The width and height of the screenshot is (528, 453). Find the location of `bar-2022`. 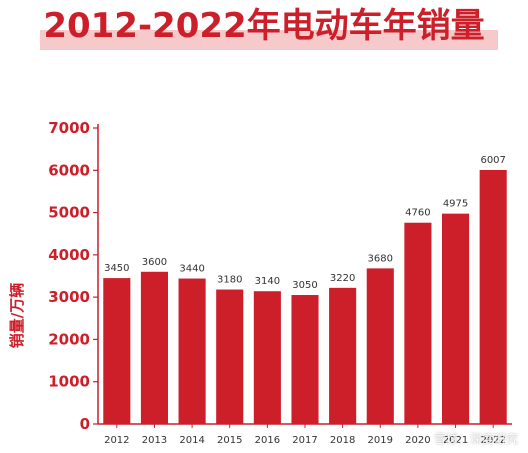

bar-2022 is located at coordinates (493, 296).